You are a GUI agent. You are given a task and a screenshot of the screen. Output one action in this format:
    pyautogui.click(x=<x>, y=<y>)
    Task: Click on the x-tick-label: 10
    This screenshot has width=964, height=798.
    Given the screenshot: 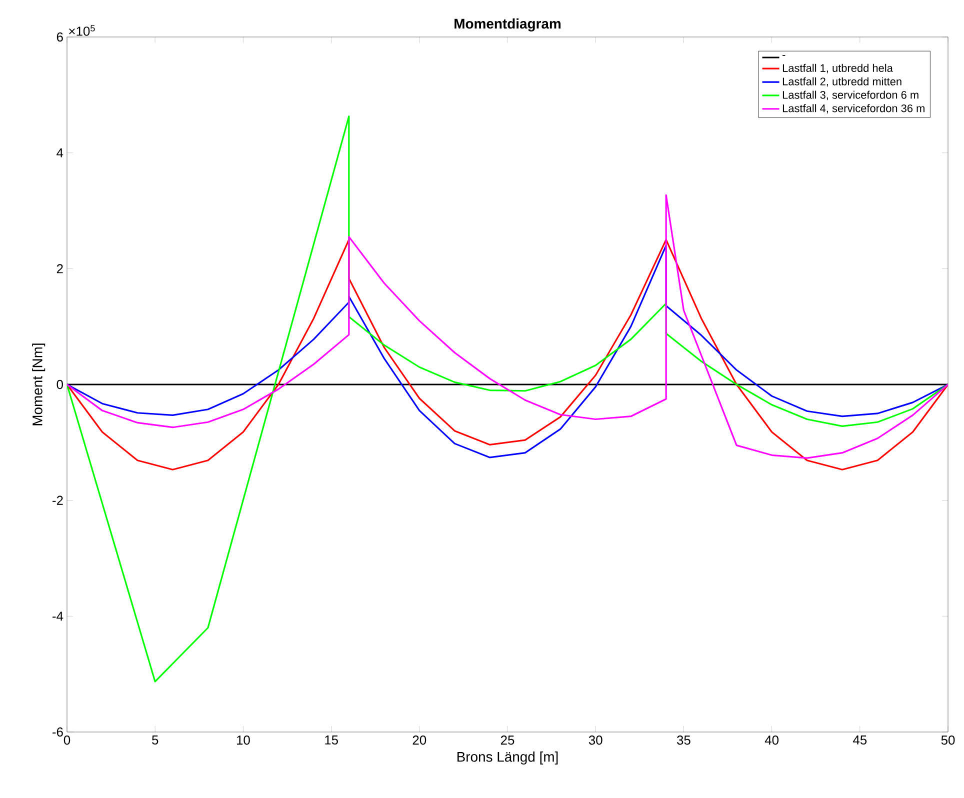 What is the action you would take?
    pyautogui.click(x=243, y=740)
    